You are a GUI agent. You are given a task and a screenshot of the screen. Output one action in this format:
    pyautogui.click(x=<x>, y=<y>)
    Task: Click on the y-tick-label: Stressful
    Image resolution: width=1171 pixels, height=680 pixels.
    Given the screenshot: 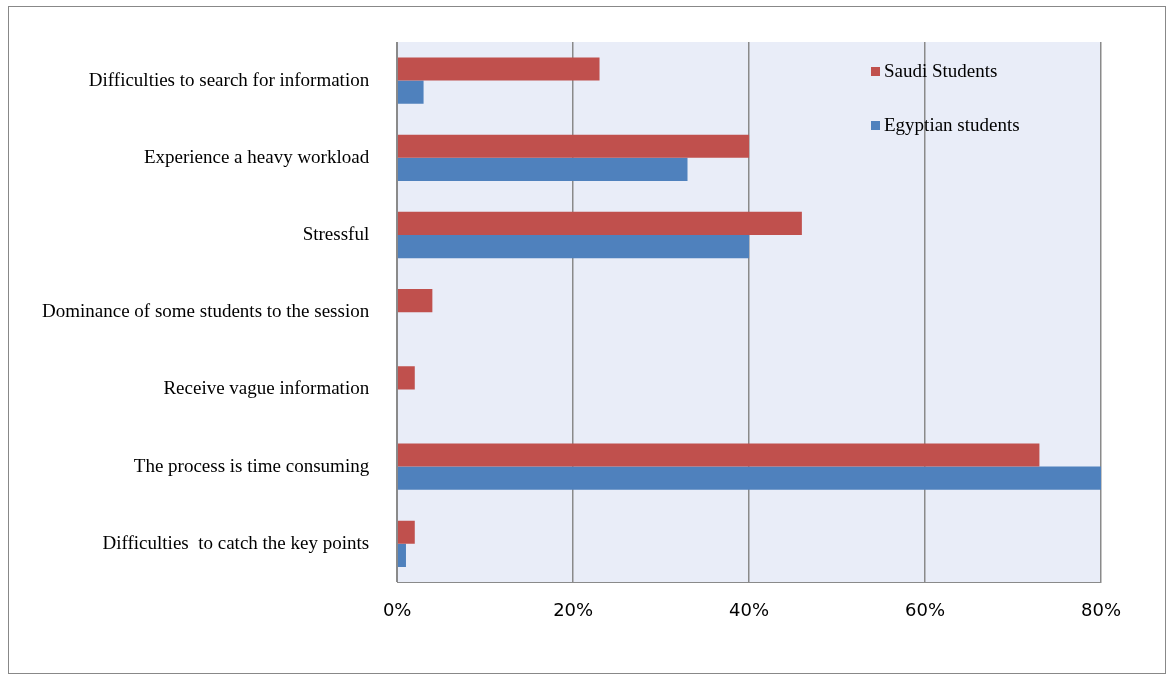 What is the action you would take?
    pyautogui.click(x=336, y=233)
    